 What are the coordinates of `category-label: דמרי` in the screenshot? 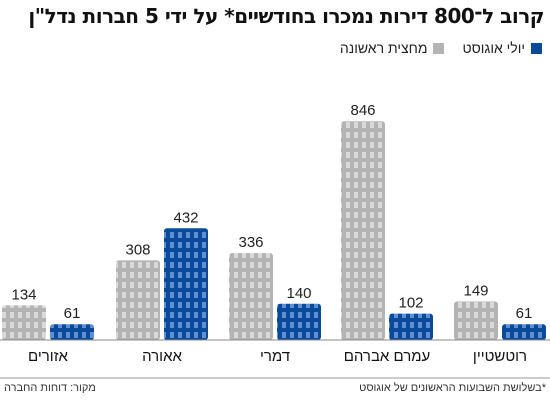 It's located at (275, 356).